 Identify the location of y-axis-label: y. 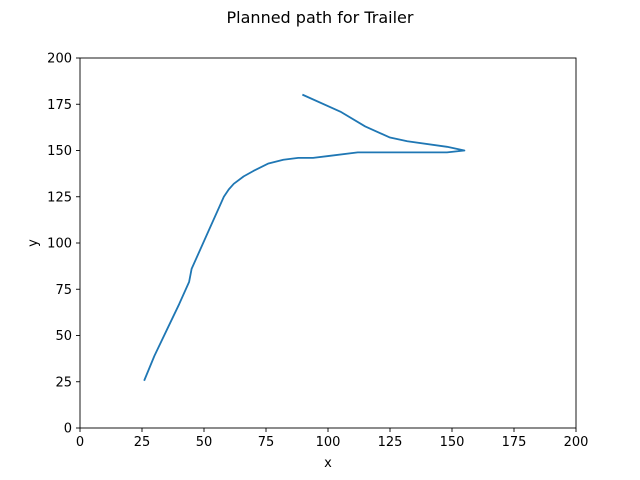
(33, 243).